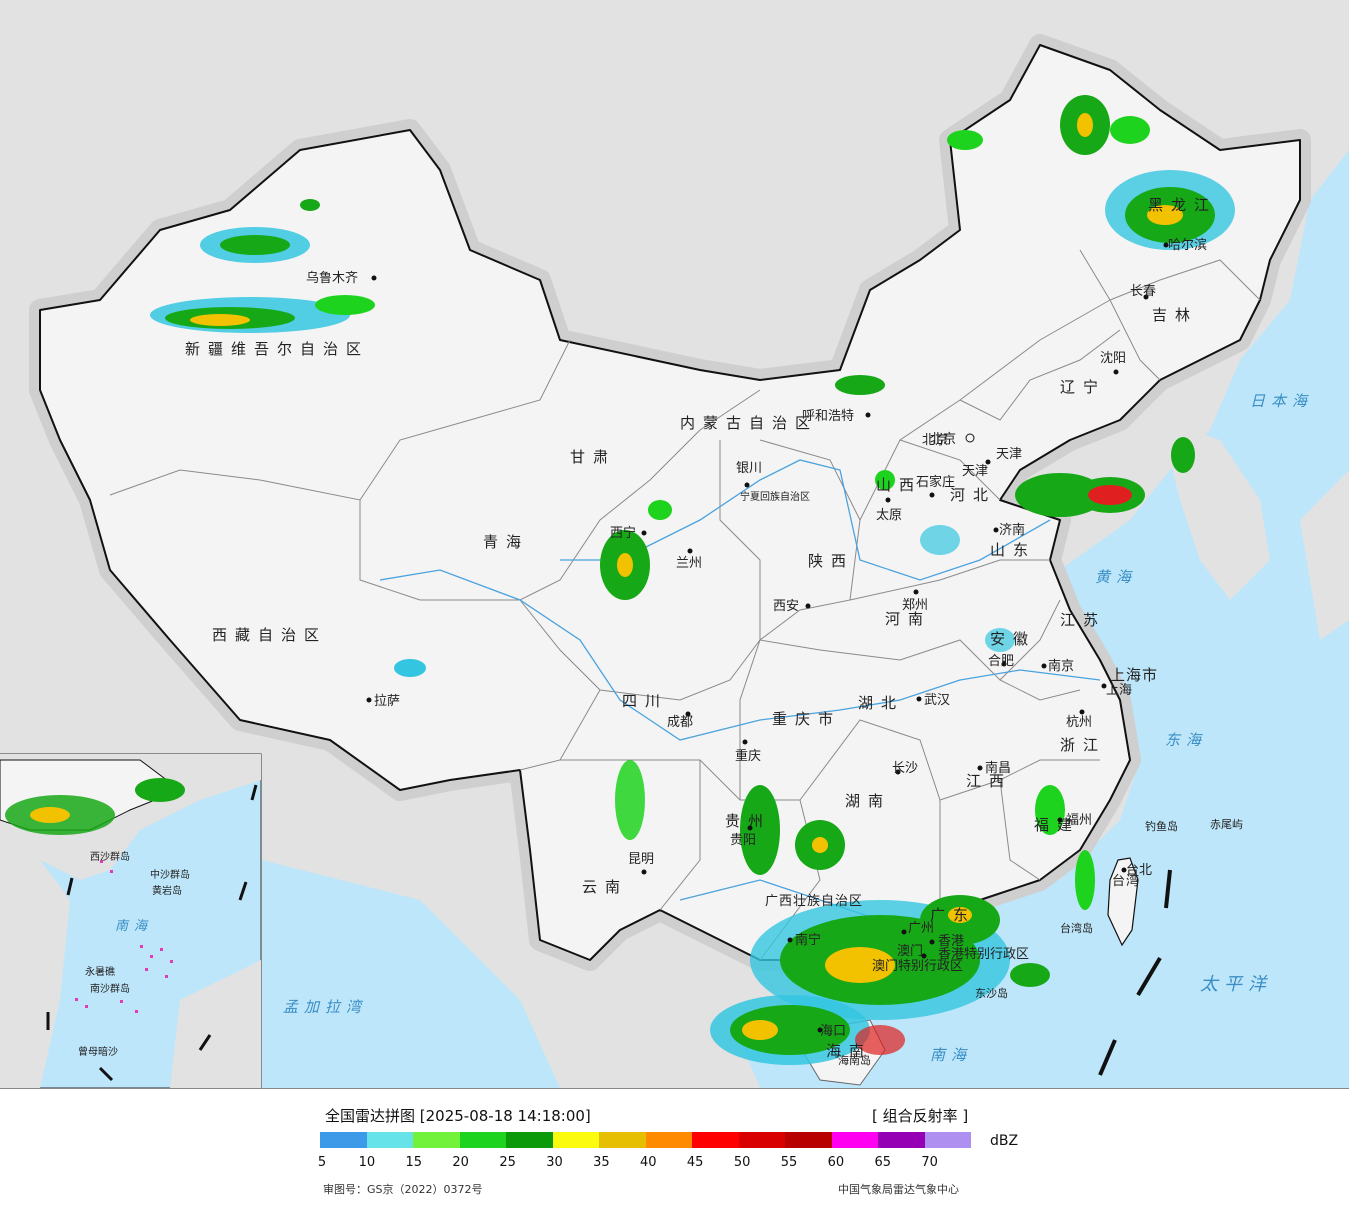 The image size is (1349, 1209). I want to click on city-chongqing: 重庆, so click(748, 756).